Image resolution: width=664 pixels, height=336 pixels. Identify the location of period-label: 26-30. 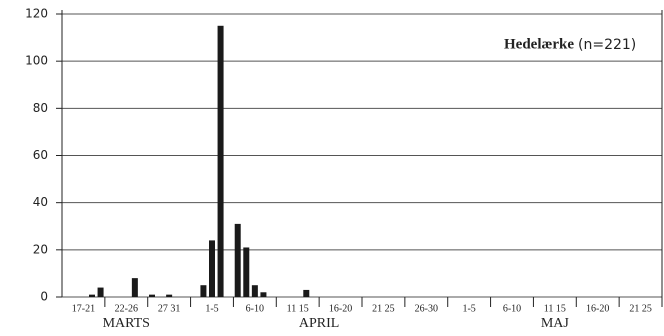
(426, 308).